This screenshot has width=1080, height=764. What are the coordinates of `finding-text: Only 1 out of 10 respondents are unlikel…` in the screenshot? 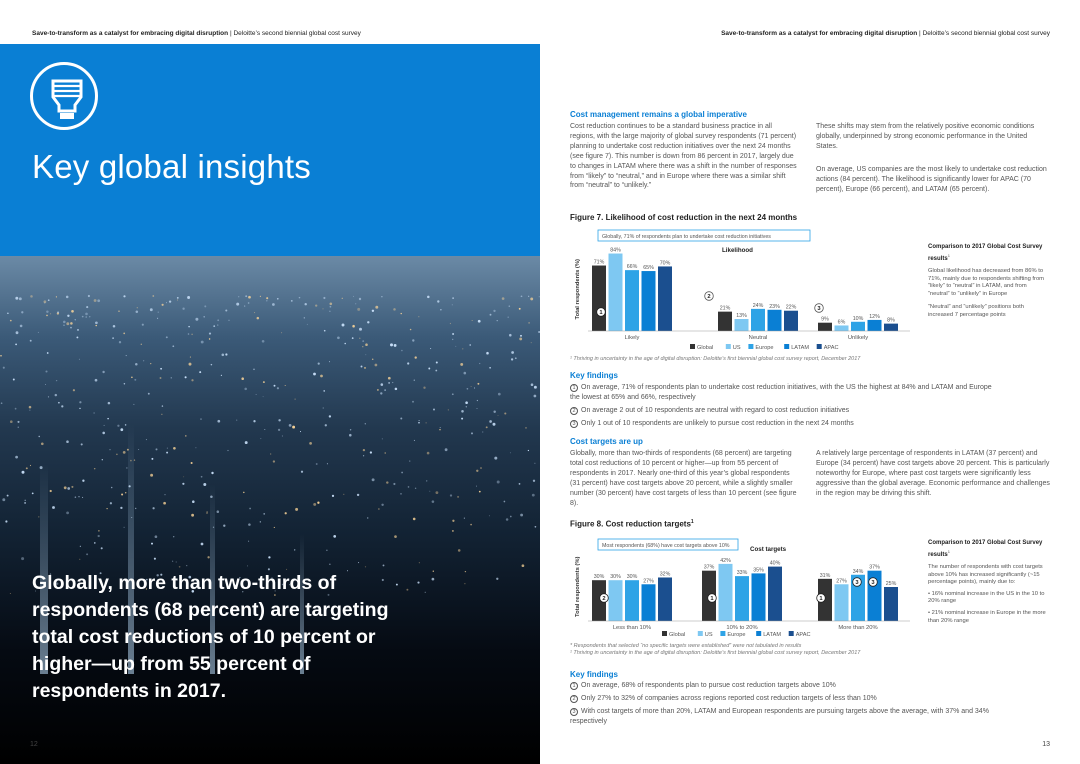 It's located at (717, 423).